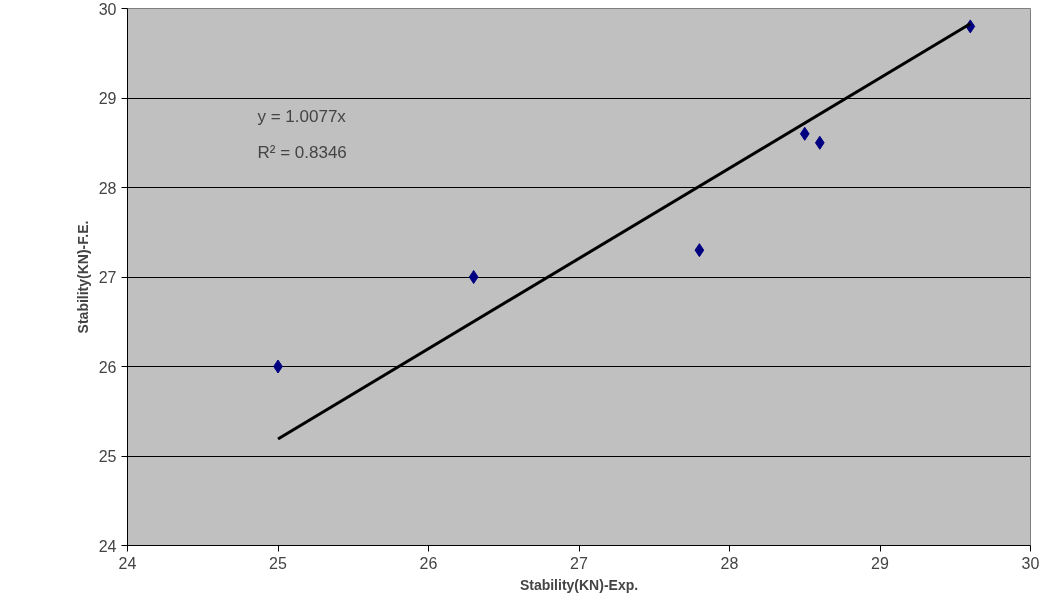  I want to click on y-tick-label: 29, so click(107, 98).